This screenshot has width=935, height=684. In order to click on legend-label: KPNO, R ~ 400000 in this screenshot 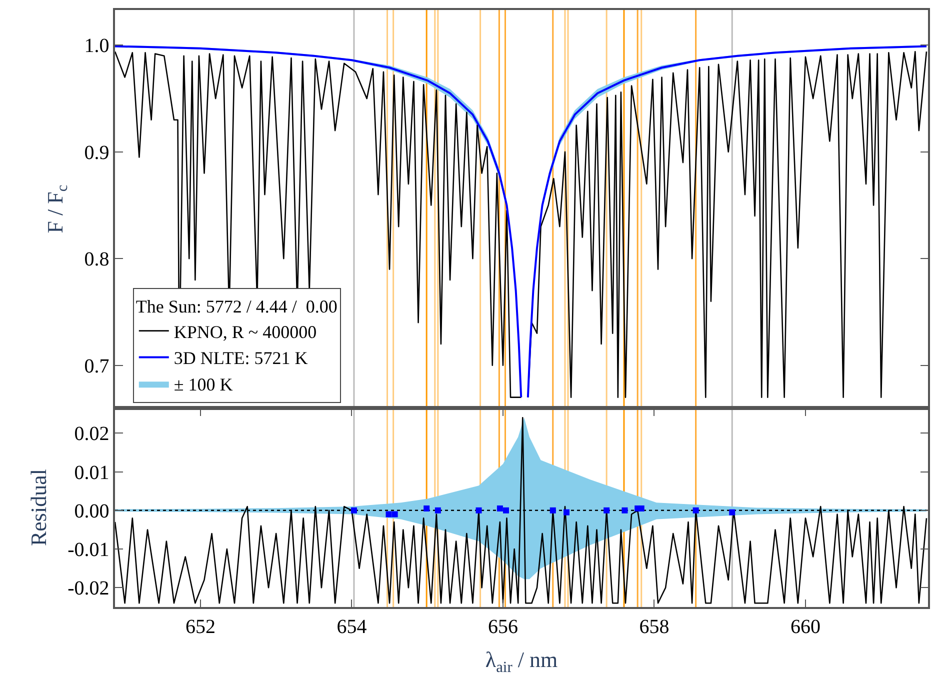, I will do `click(245, 332)`.